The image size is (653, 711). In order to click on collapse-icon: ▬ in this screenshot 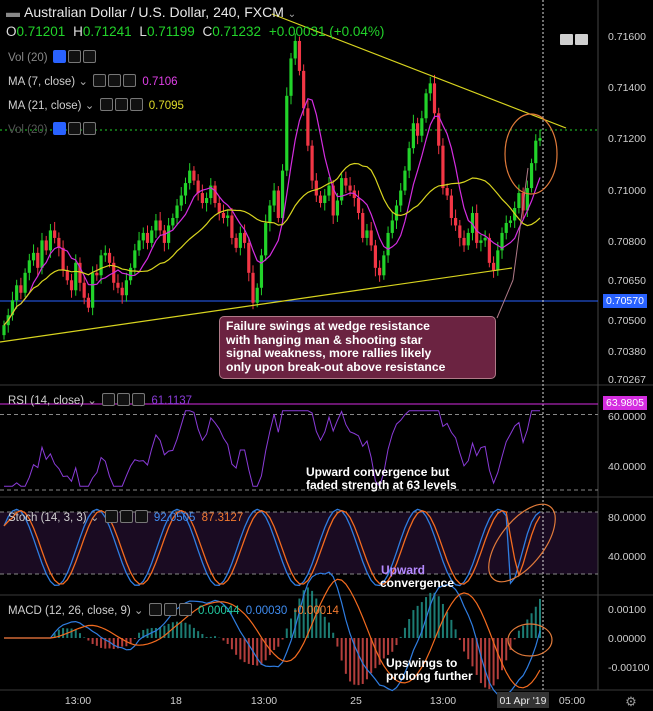, I will do `click(13, 12)`.